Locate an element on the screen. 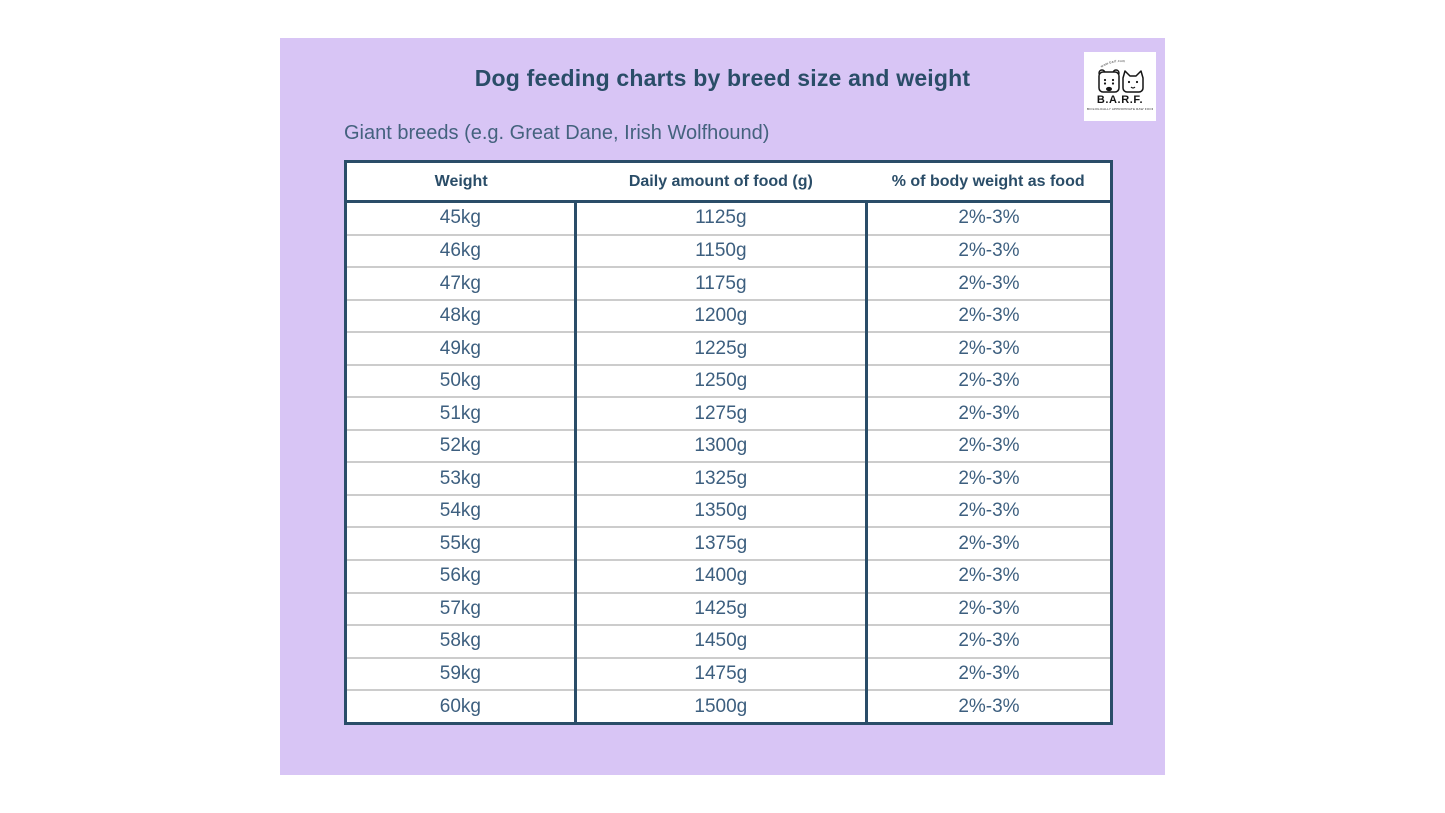  table-cell: 49kg is located at coordinates (460, 348).